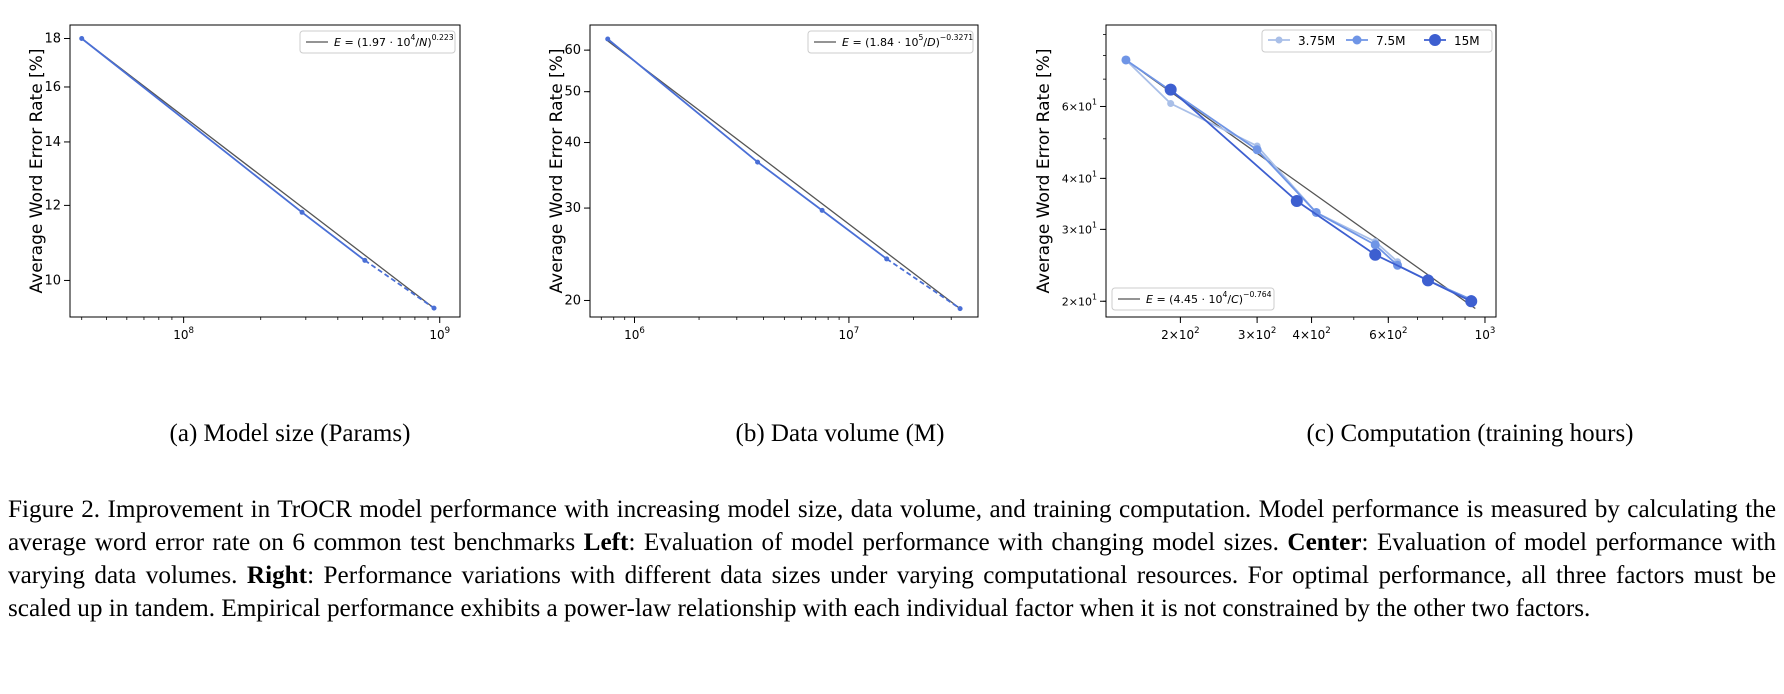  I want to click on x-tick-label: 10⁷, so click(849, 334).